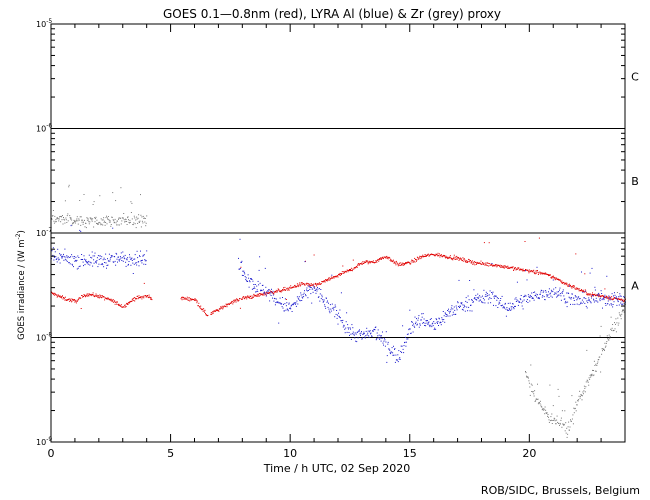  What do you see at coordinates (44, 232) in the screenshot?
I see `y-tick-label: 10-7` at bounding box center [44, 232].